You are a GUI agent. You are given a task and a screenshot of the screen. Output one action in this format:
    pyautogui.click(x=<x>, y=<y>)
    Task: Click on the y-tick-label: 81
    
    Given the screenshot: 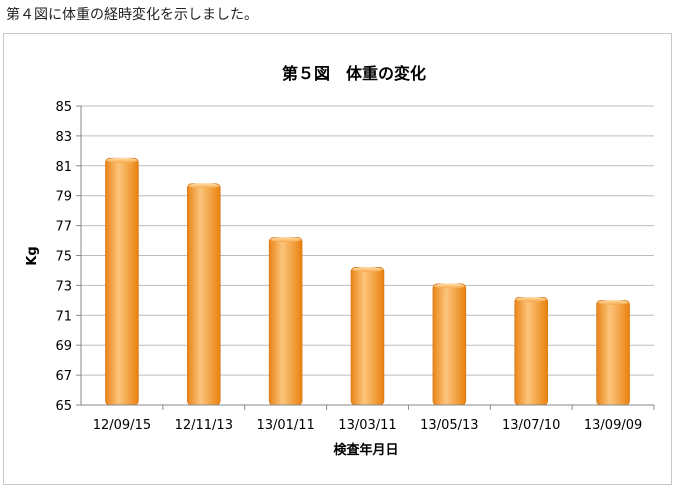 What is the action you would take?
    pyautogui.click(x=63, y=167)
    